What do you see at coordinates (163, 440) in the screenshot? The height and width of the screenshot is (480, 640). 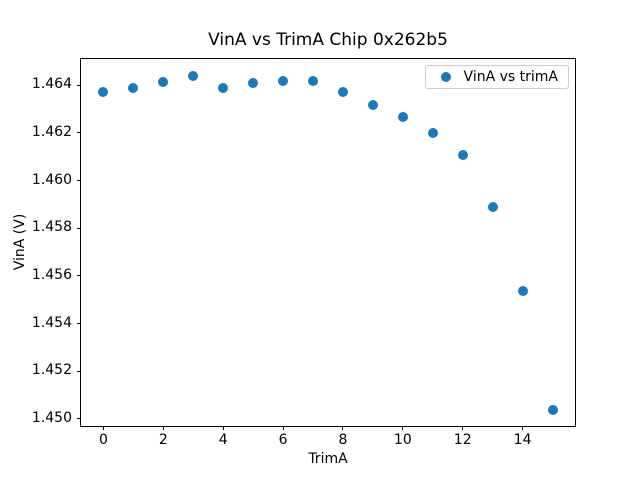 I see `x-tick-label: 2` at bounding box center [163, 440].